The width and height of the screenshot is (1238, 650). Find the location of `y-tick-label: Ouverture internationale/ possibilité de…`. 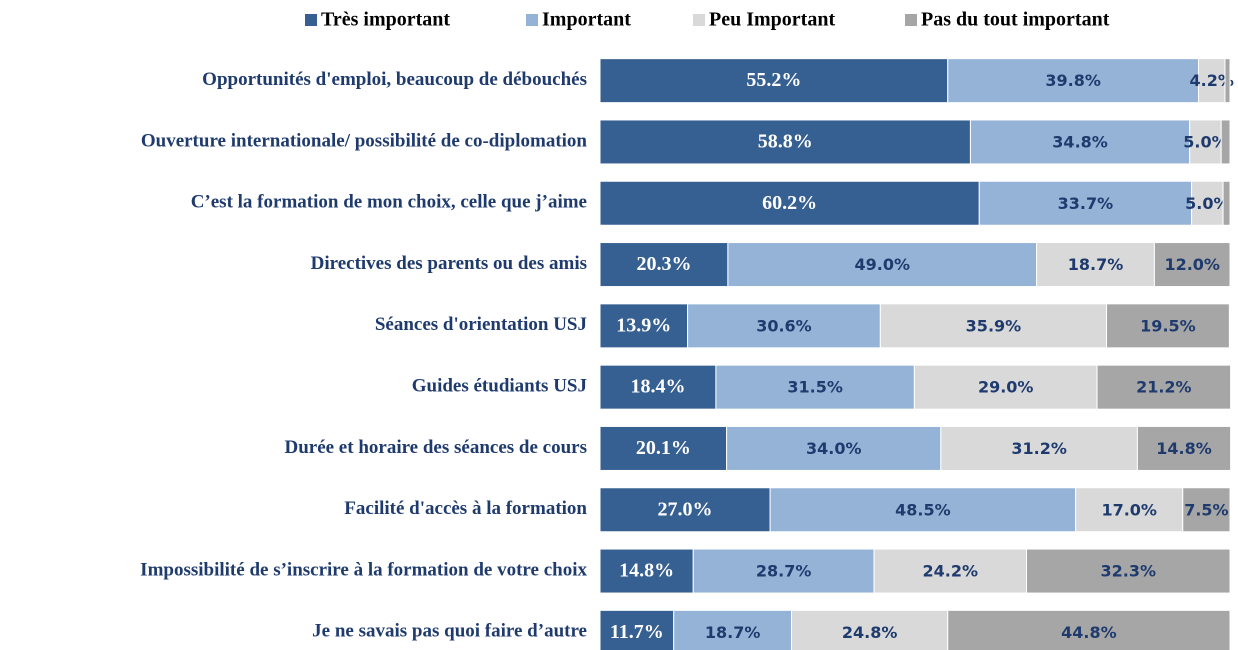

y-tick-label: Ouverture internationale/ possibilité de… is located at coordinates (364, 140).